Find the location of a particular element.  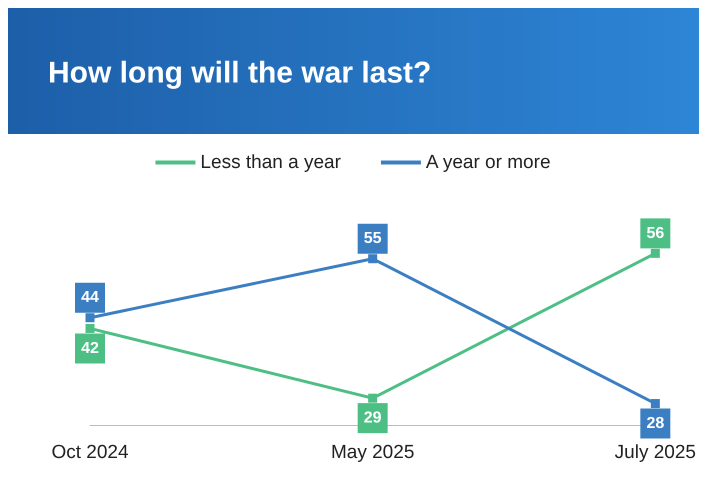

data-label: 42 is located at coordinates (90, 348).